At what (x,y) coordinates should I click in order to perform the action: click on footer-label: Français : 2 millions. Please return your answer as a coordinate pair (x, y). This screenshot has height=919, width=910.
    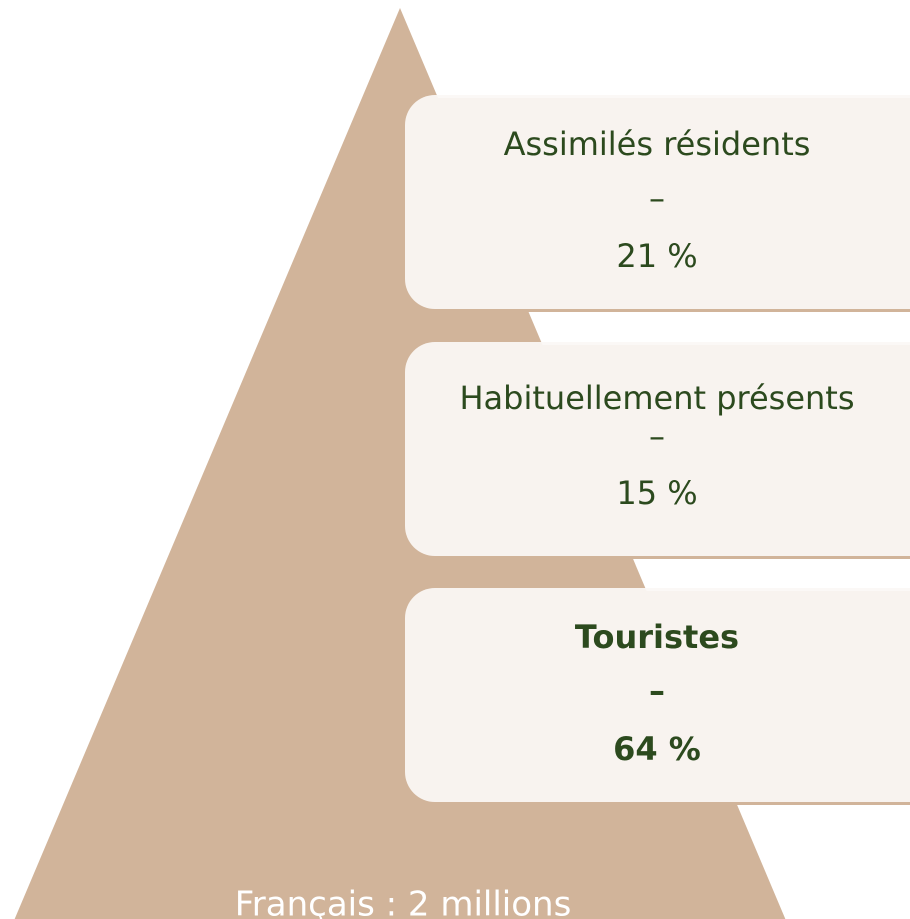
    Looking at the image, I should click on (403, 902).